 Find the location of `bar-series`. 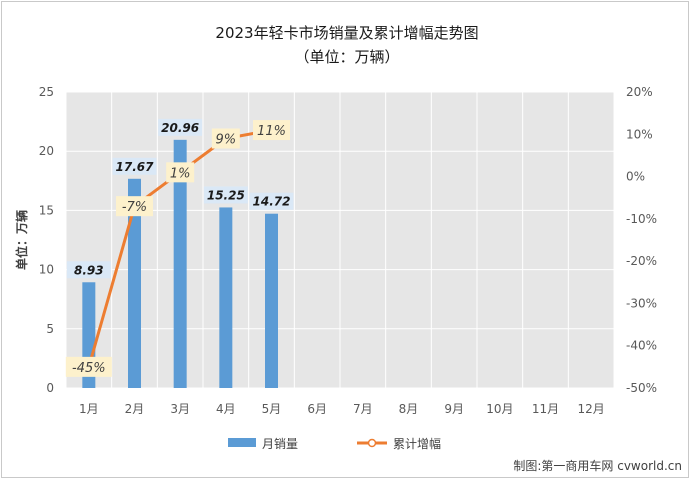

bar-series is located at coordinates (180, 263).